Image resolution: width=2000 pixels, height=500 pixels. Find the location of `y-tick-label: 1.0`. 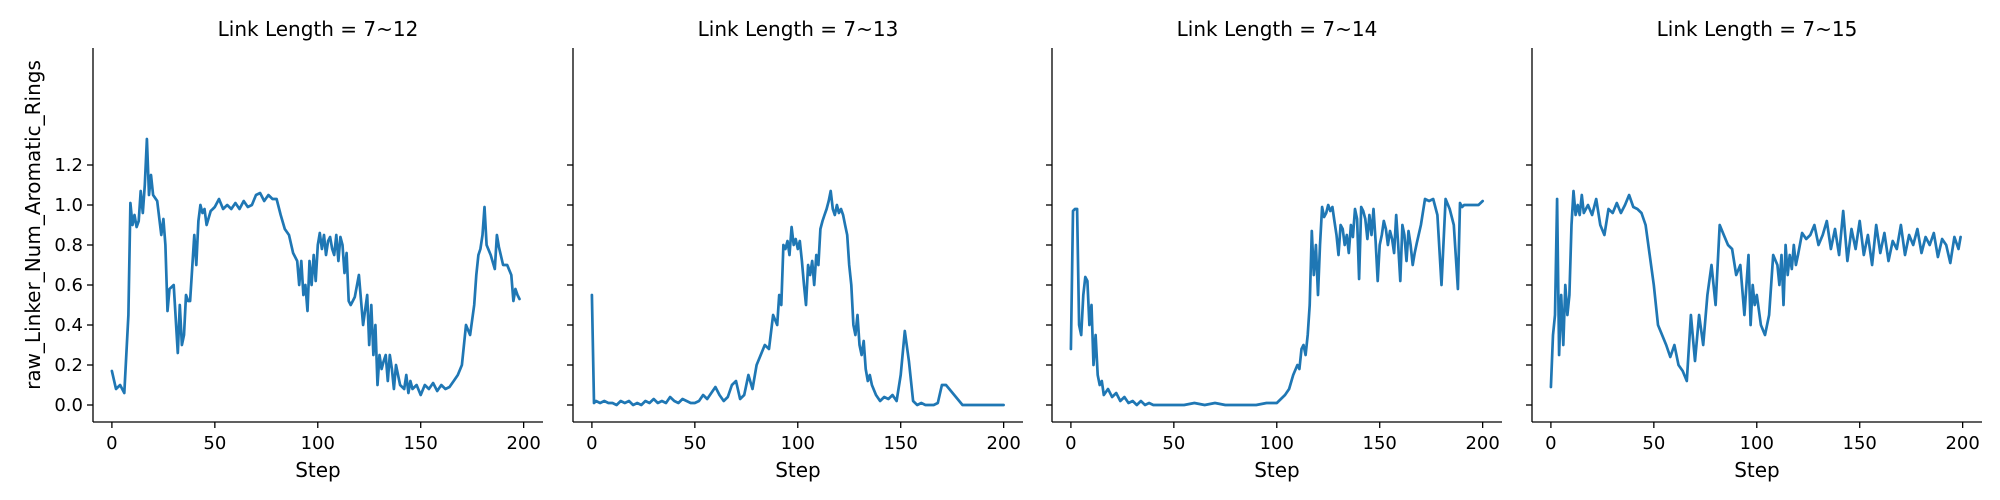

y-tick-label: 1.0 is located at coordinates (68, 205).